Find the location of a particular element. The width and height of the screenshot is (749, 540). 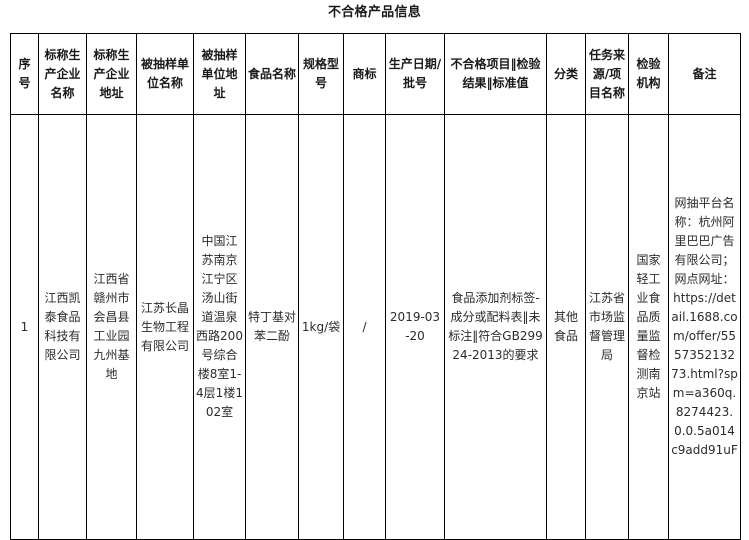

column-header-index: 序号 is located at coordinates (24, 74).